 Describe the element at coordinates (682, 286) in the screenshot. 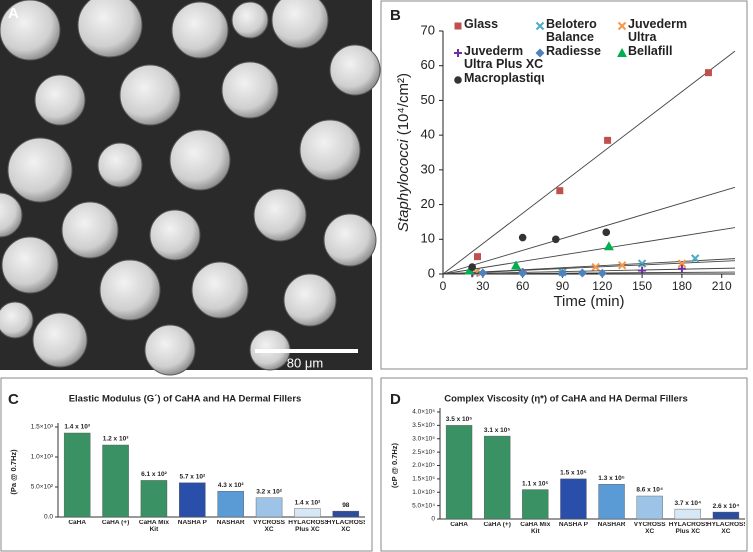

I see `x-tick-label: 180` at that location.